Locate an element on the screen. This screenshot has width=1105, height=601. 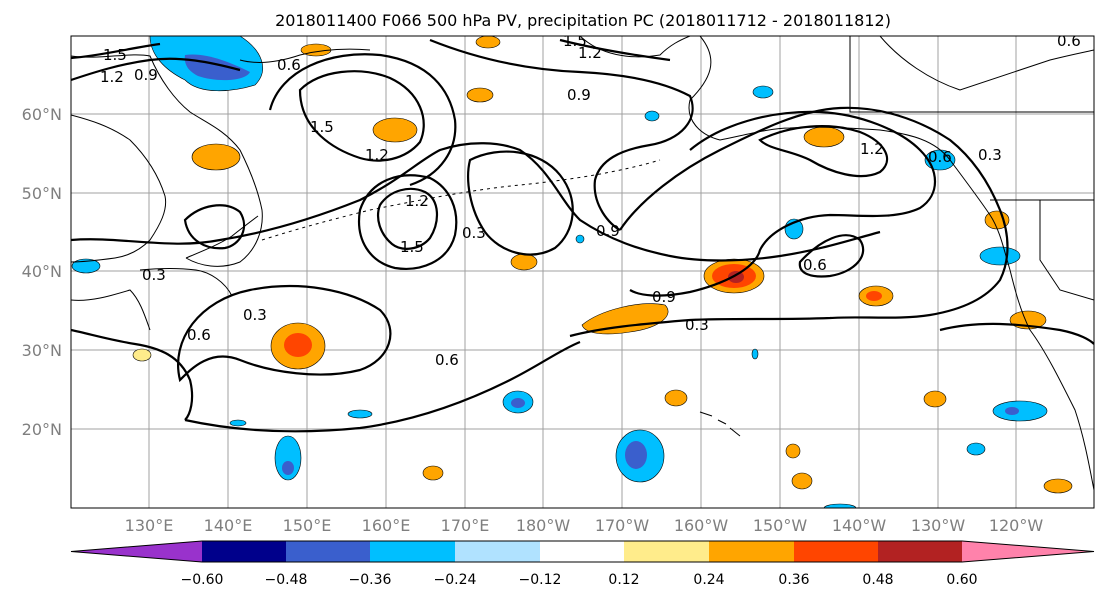
lon-label: 140°W is located at coordinates (859, 525).